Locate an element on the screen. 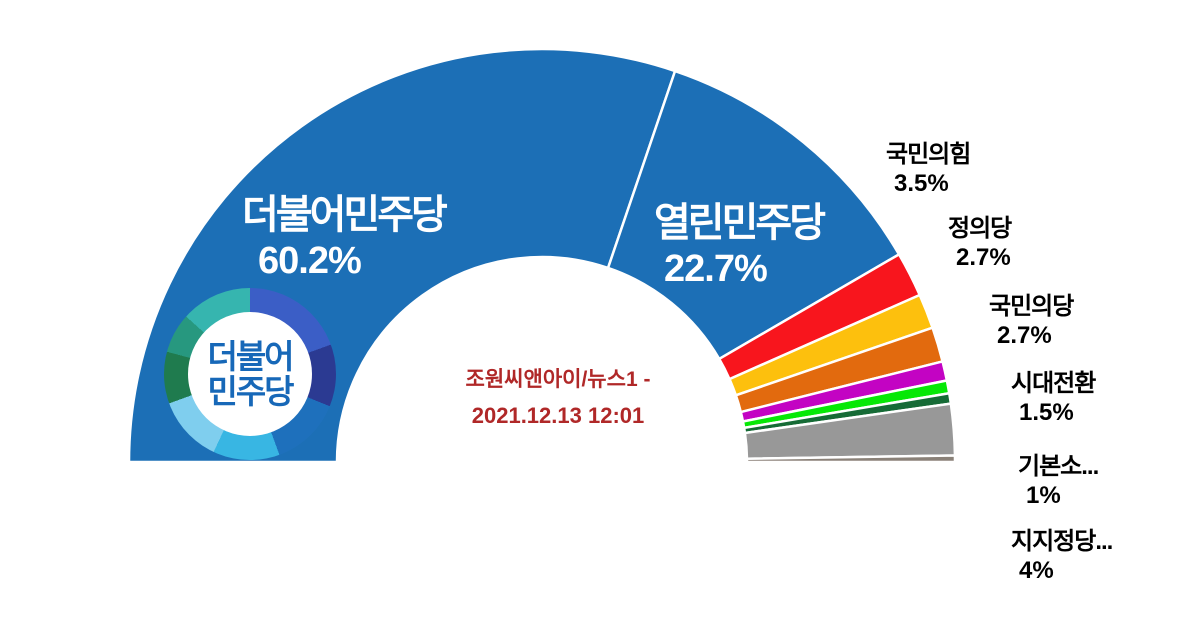  party-percent: 1% is located at coordinates (1043, 495).